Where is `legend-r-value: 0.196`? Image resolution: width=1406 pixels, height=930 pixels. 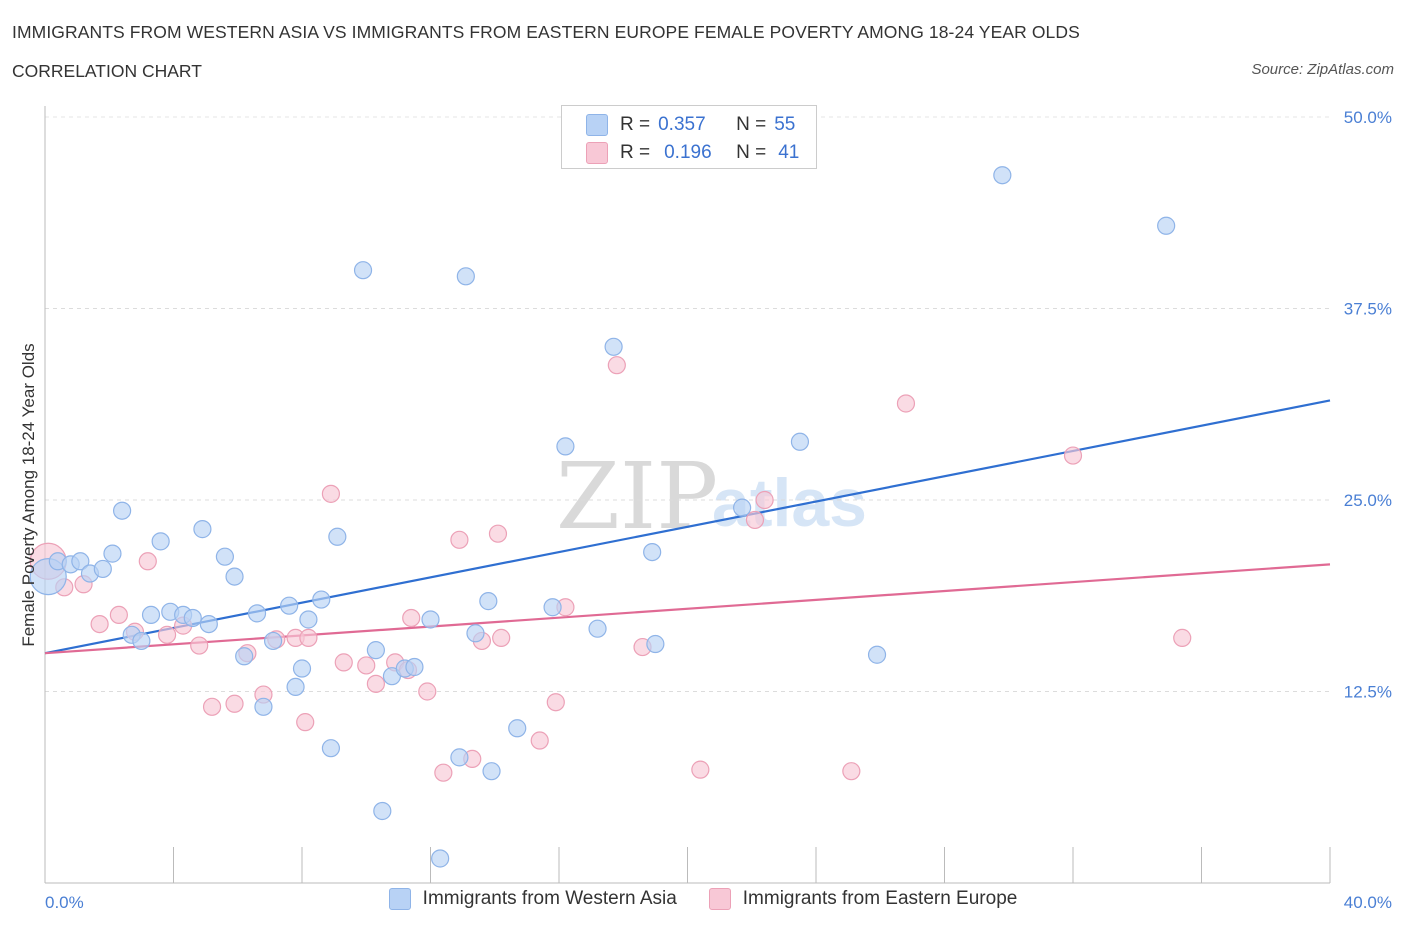
legend-r-value: 0.196 is located at coordinates (688, 152).